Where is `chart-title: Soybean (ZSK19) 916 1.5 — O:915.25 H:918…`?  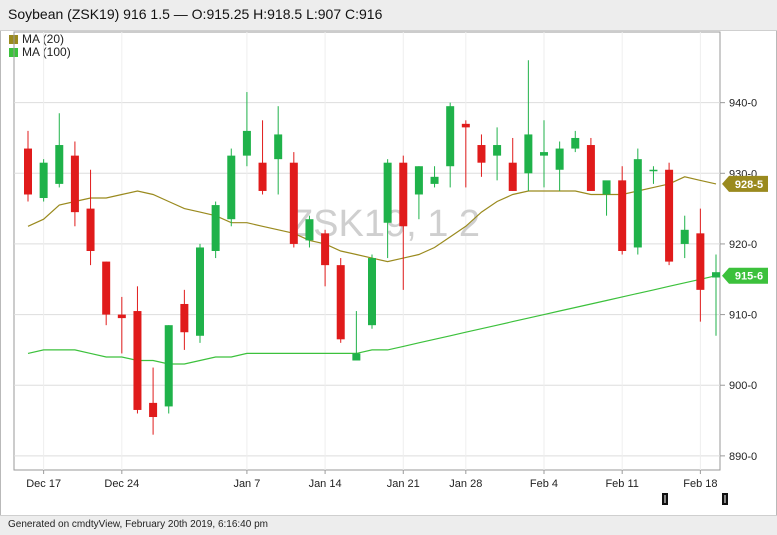
chart-title: Soybean (ZSK19) 916 1.5 — O:915.25 H:918… is located at coordinates (195, 14).